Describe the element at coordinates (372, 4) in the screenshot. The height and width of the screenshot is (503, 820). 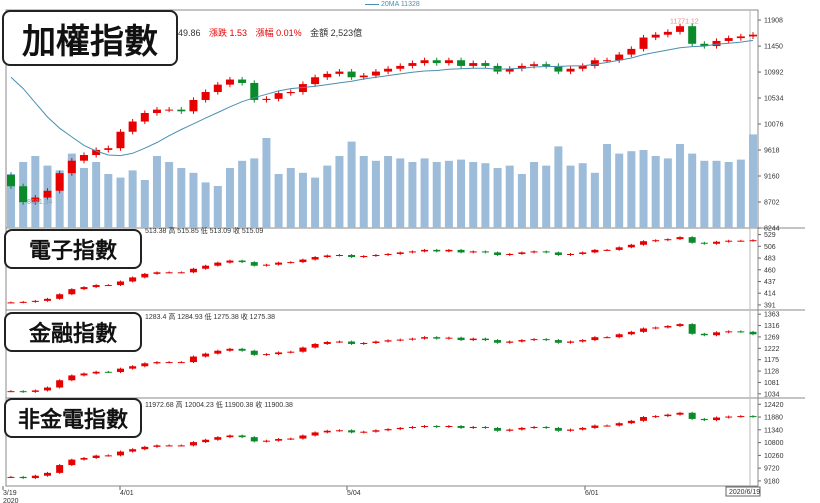
I see `legend-ma-swatch` at that location.